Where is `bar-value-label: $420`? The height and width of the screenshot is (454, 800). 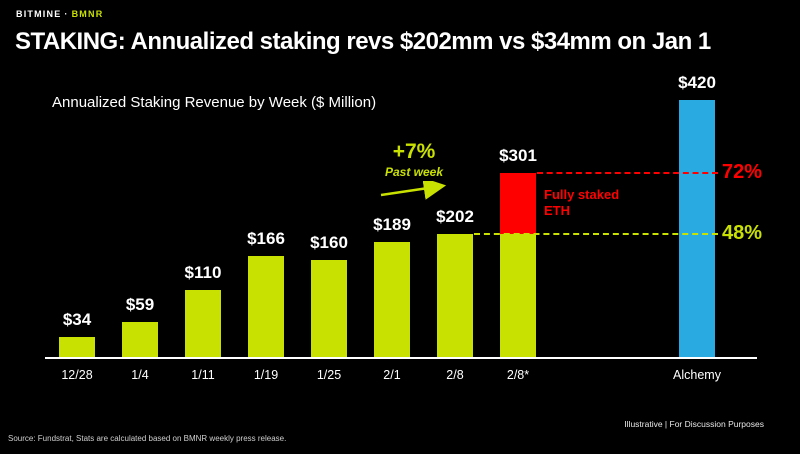
bar-value-label: $420 is located at coordinates (697, 82).